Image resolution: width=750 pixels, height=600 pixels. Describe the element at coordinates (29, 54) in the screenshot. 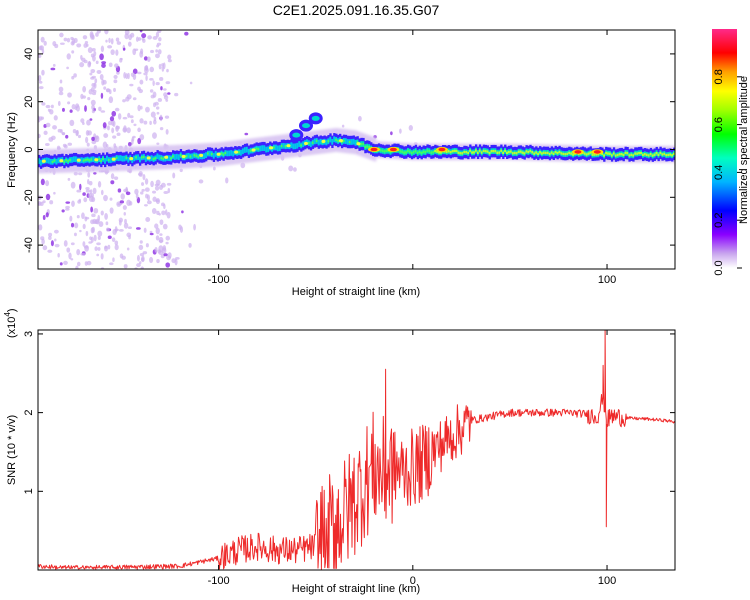

I see `spectrogram-y-tick-label: 40` at that location.